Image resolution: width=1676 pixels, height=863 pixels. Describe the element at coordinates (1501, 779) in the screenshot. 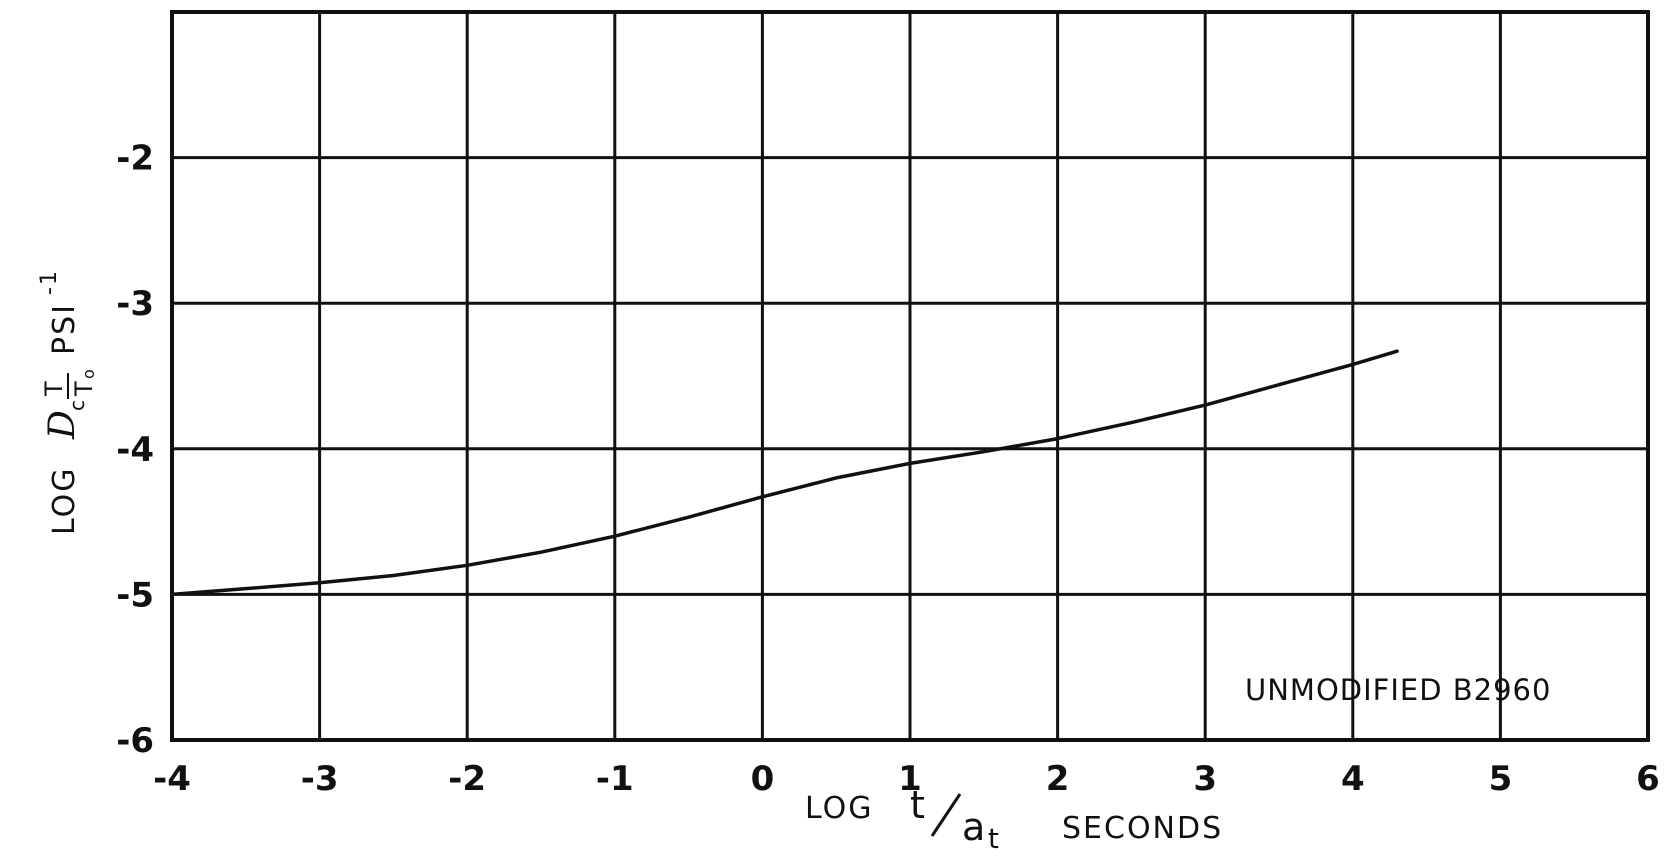

I see `x-tick-label: 5` at that location.